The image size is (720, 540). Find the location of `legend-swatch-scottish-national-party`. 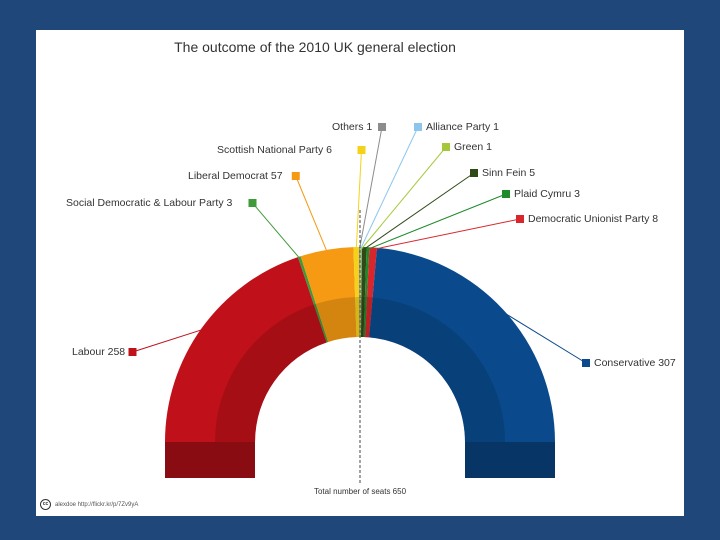

legend-swatch-scottish-national-party is located at coordinates (361, 150).